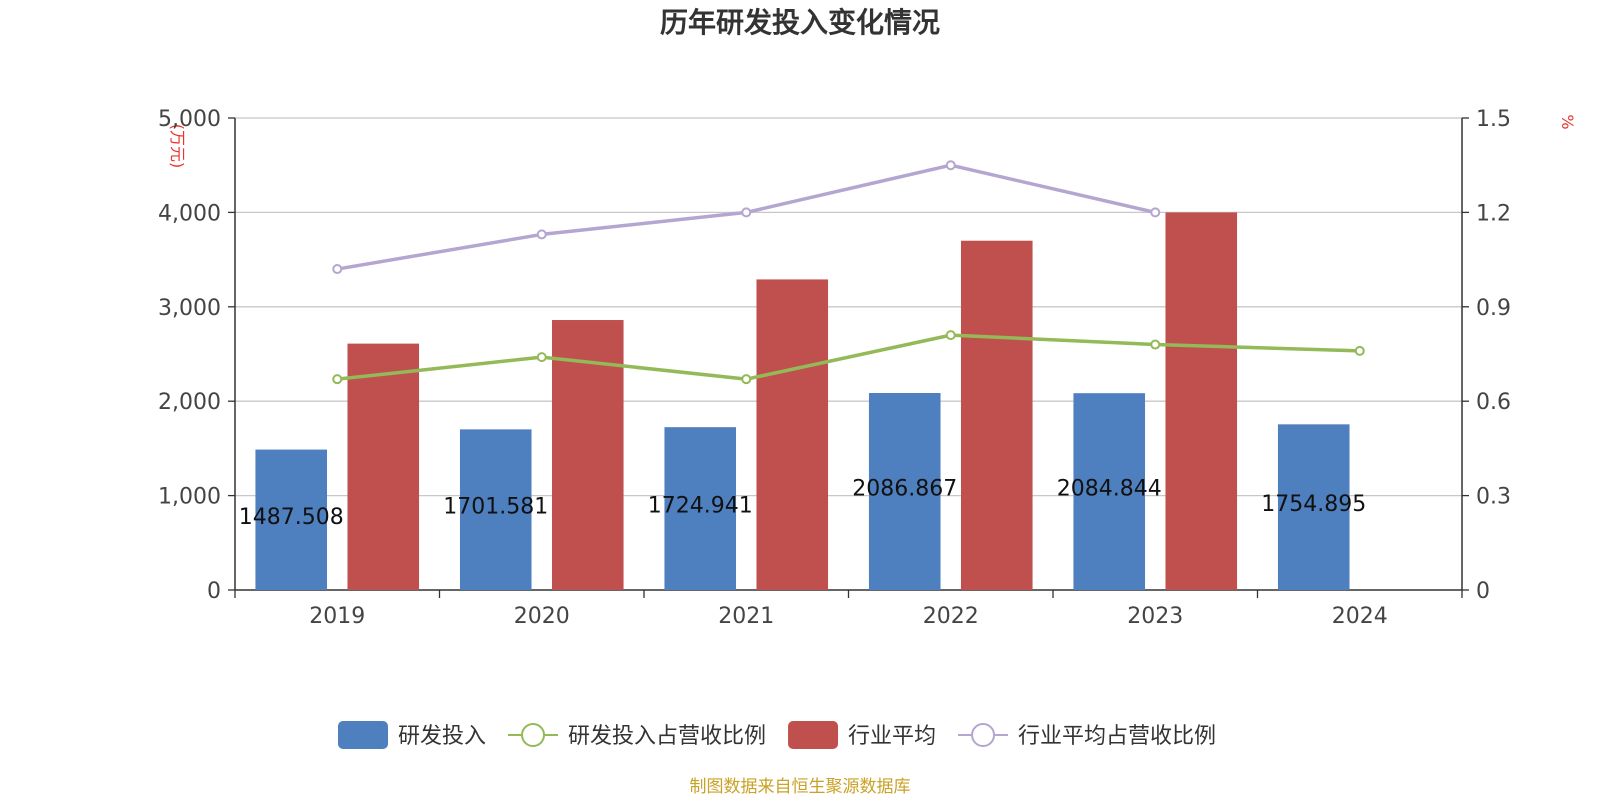 The height and width of the screenshot is (800, 1600). What do you see at coordinates (189, 119) in the screenshot?
I see `left-axis-tick-label: 5,000` at bounding box center [189, 119].